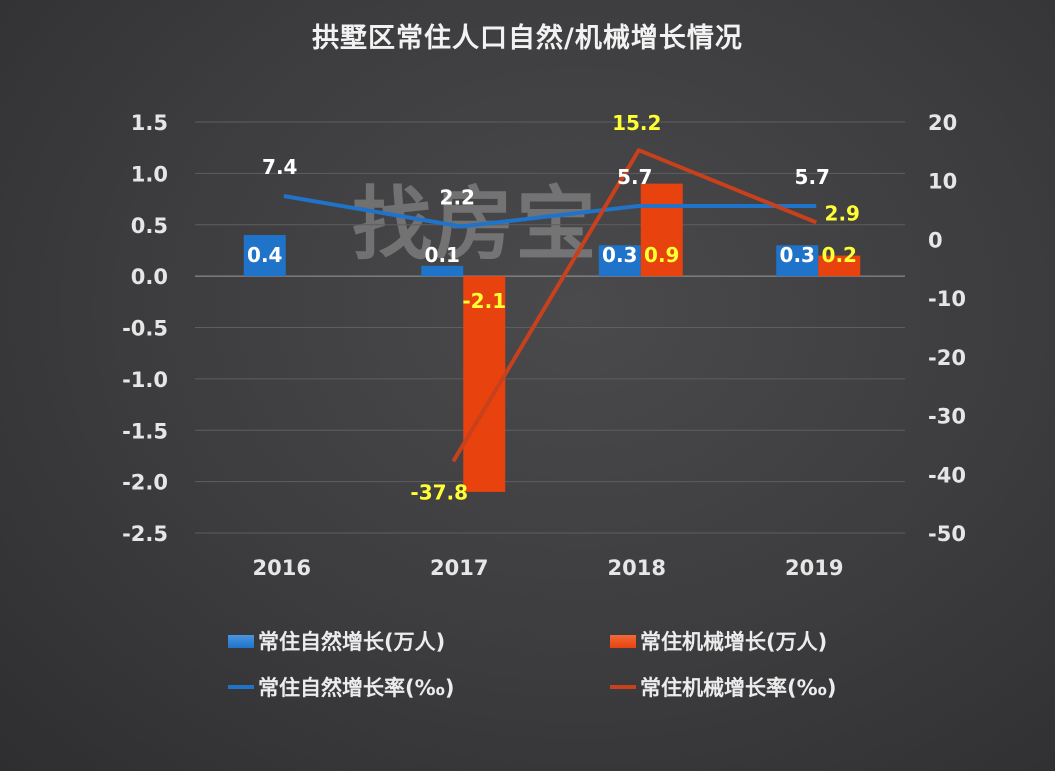 This screenshot has height=771, width=1055. Describe the element at coordinates (282, 568) in the screenshot. I see `x-axis-tick: 2016` at that location.